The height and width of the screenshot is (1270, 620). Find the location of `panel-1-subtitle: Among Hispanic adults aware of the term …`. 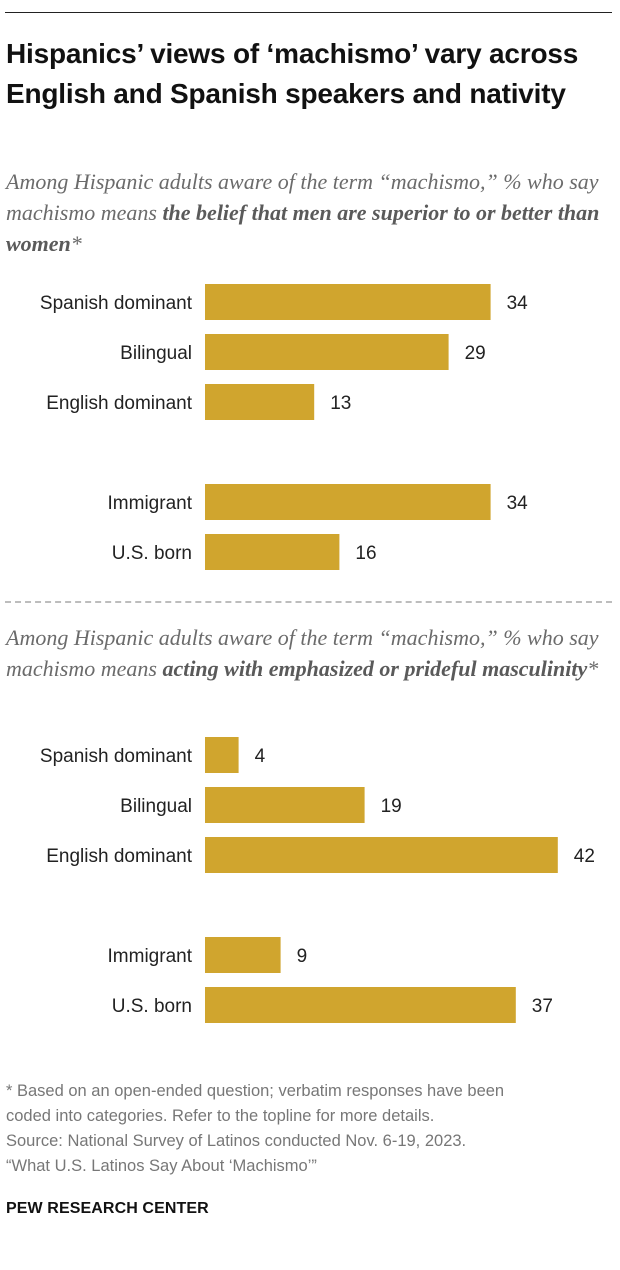

panel-1-subtitle: Among Hispanic adults aware of the term … is located at coordinates (311, 212).